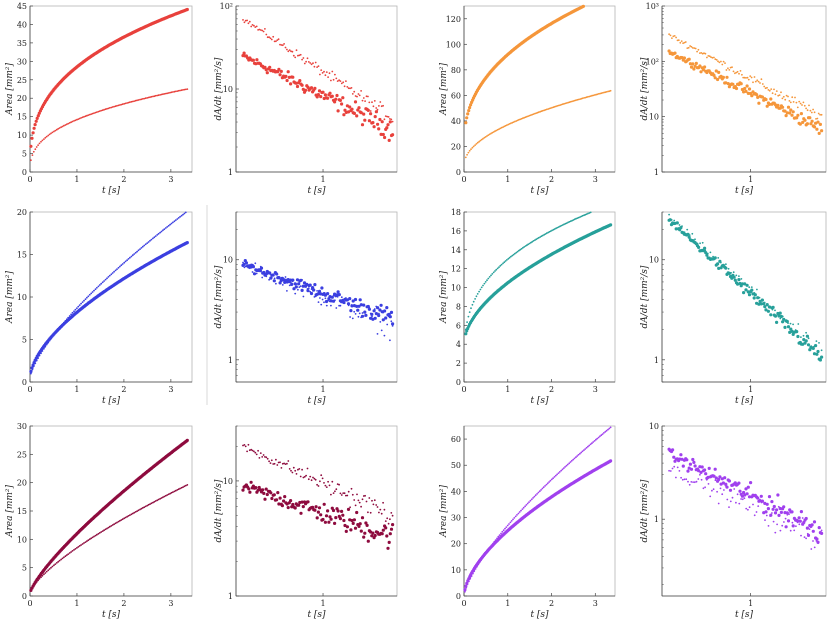 Image resolution: width=830 pixels, height=624 pixels. I want to click on y-axis-label: Area [mm²], so click(10, 89).